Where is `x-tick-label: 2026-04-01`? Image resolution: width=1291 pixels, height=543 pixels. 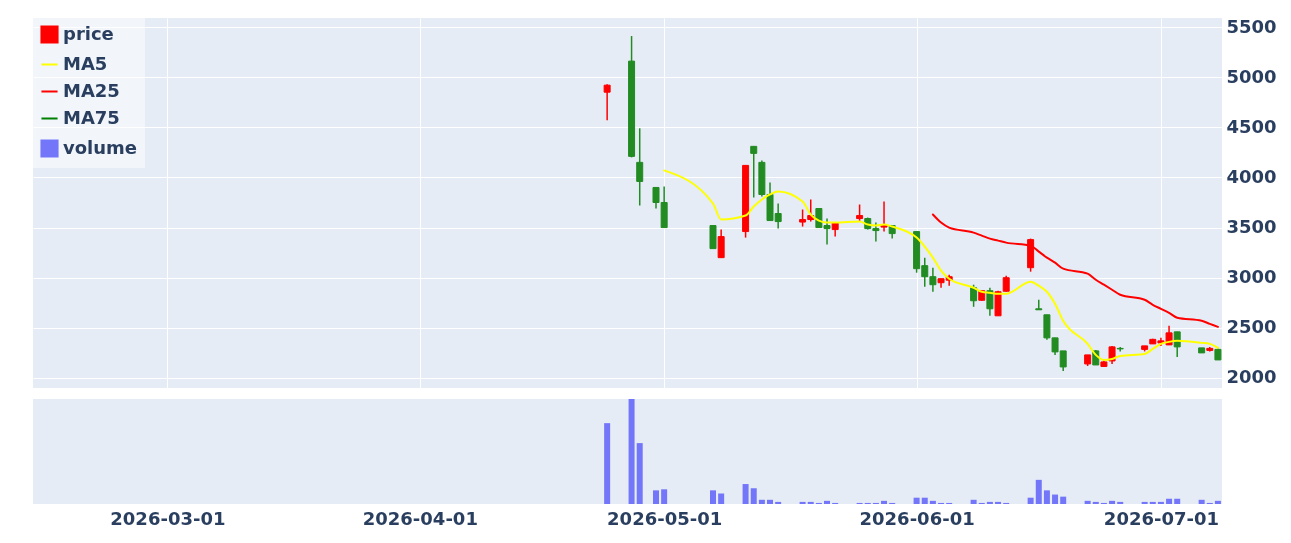 x-tick-label: 2026-04-01 is located at coordinates (420, 518).